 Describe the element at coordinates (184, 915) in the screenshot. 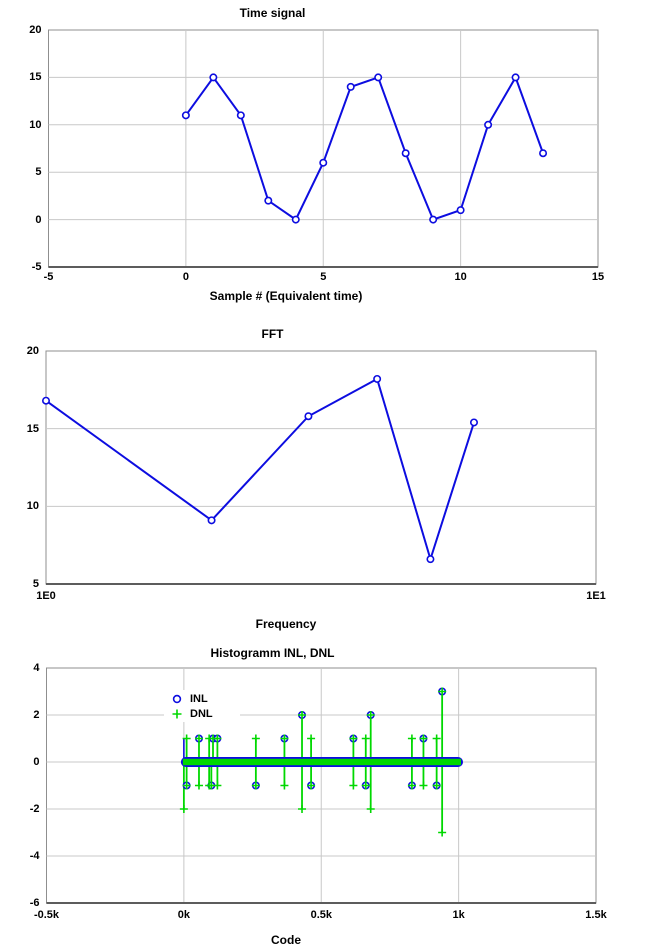

I see `histogram-inl-dnl-xtick-0k: 0k` at that location.